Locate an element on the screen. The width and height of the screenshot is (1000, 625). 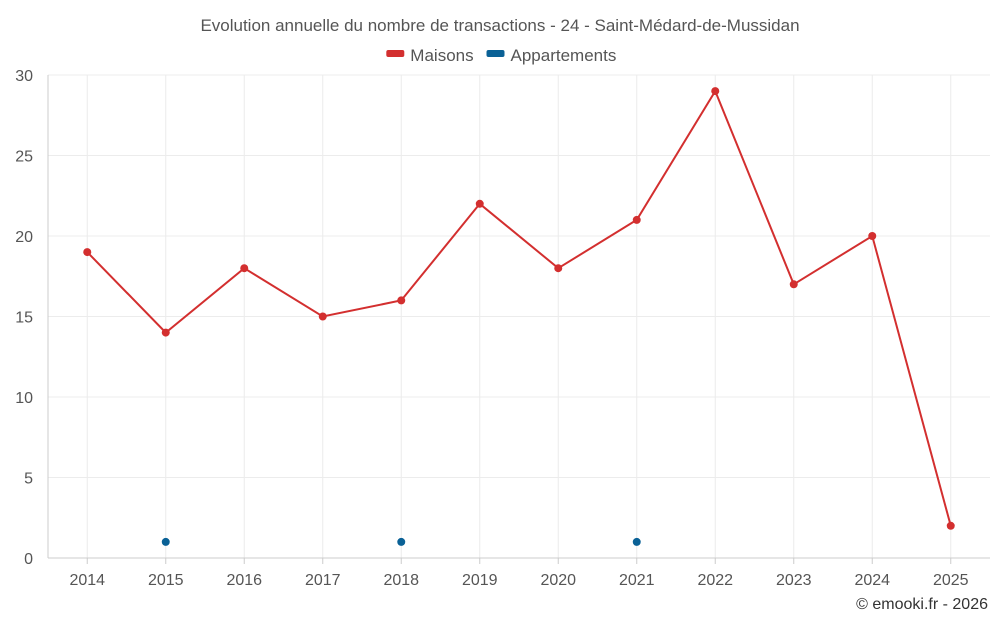
y-tick-label: 5 is located at coordinates (28, 479).